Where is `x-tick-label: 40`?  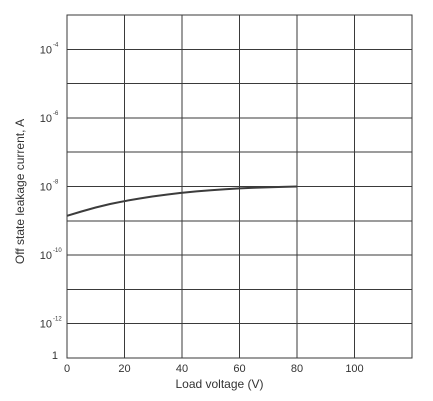
x-tick-label: 40 is located at coordinates (182, 369).